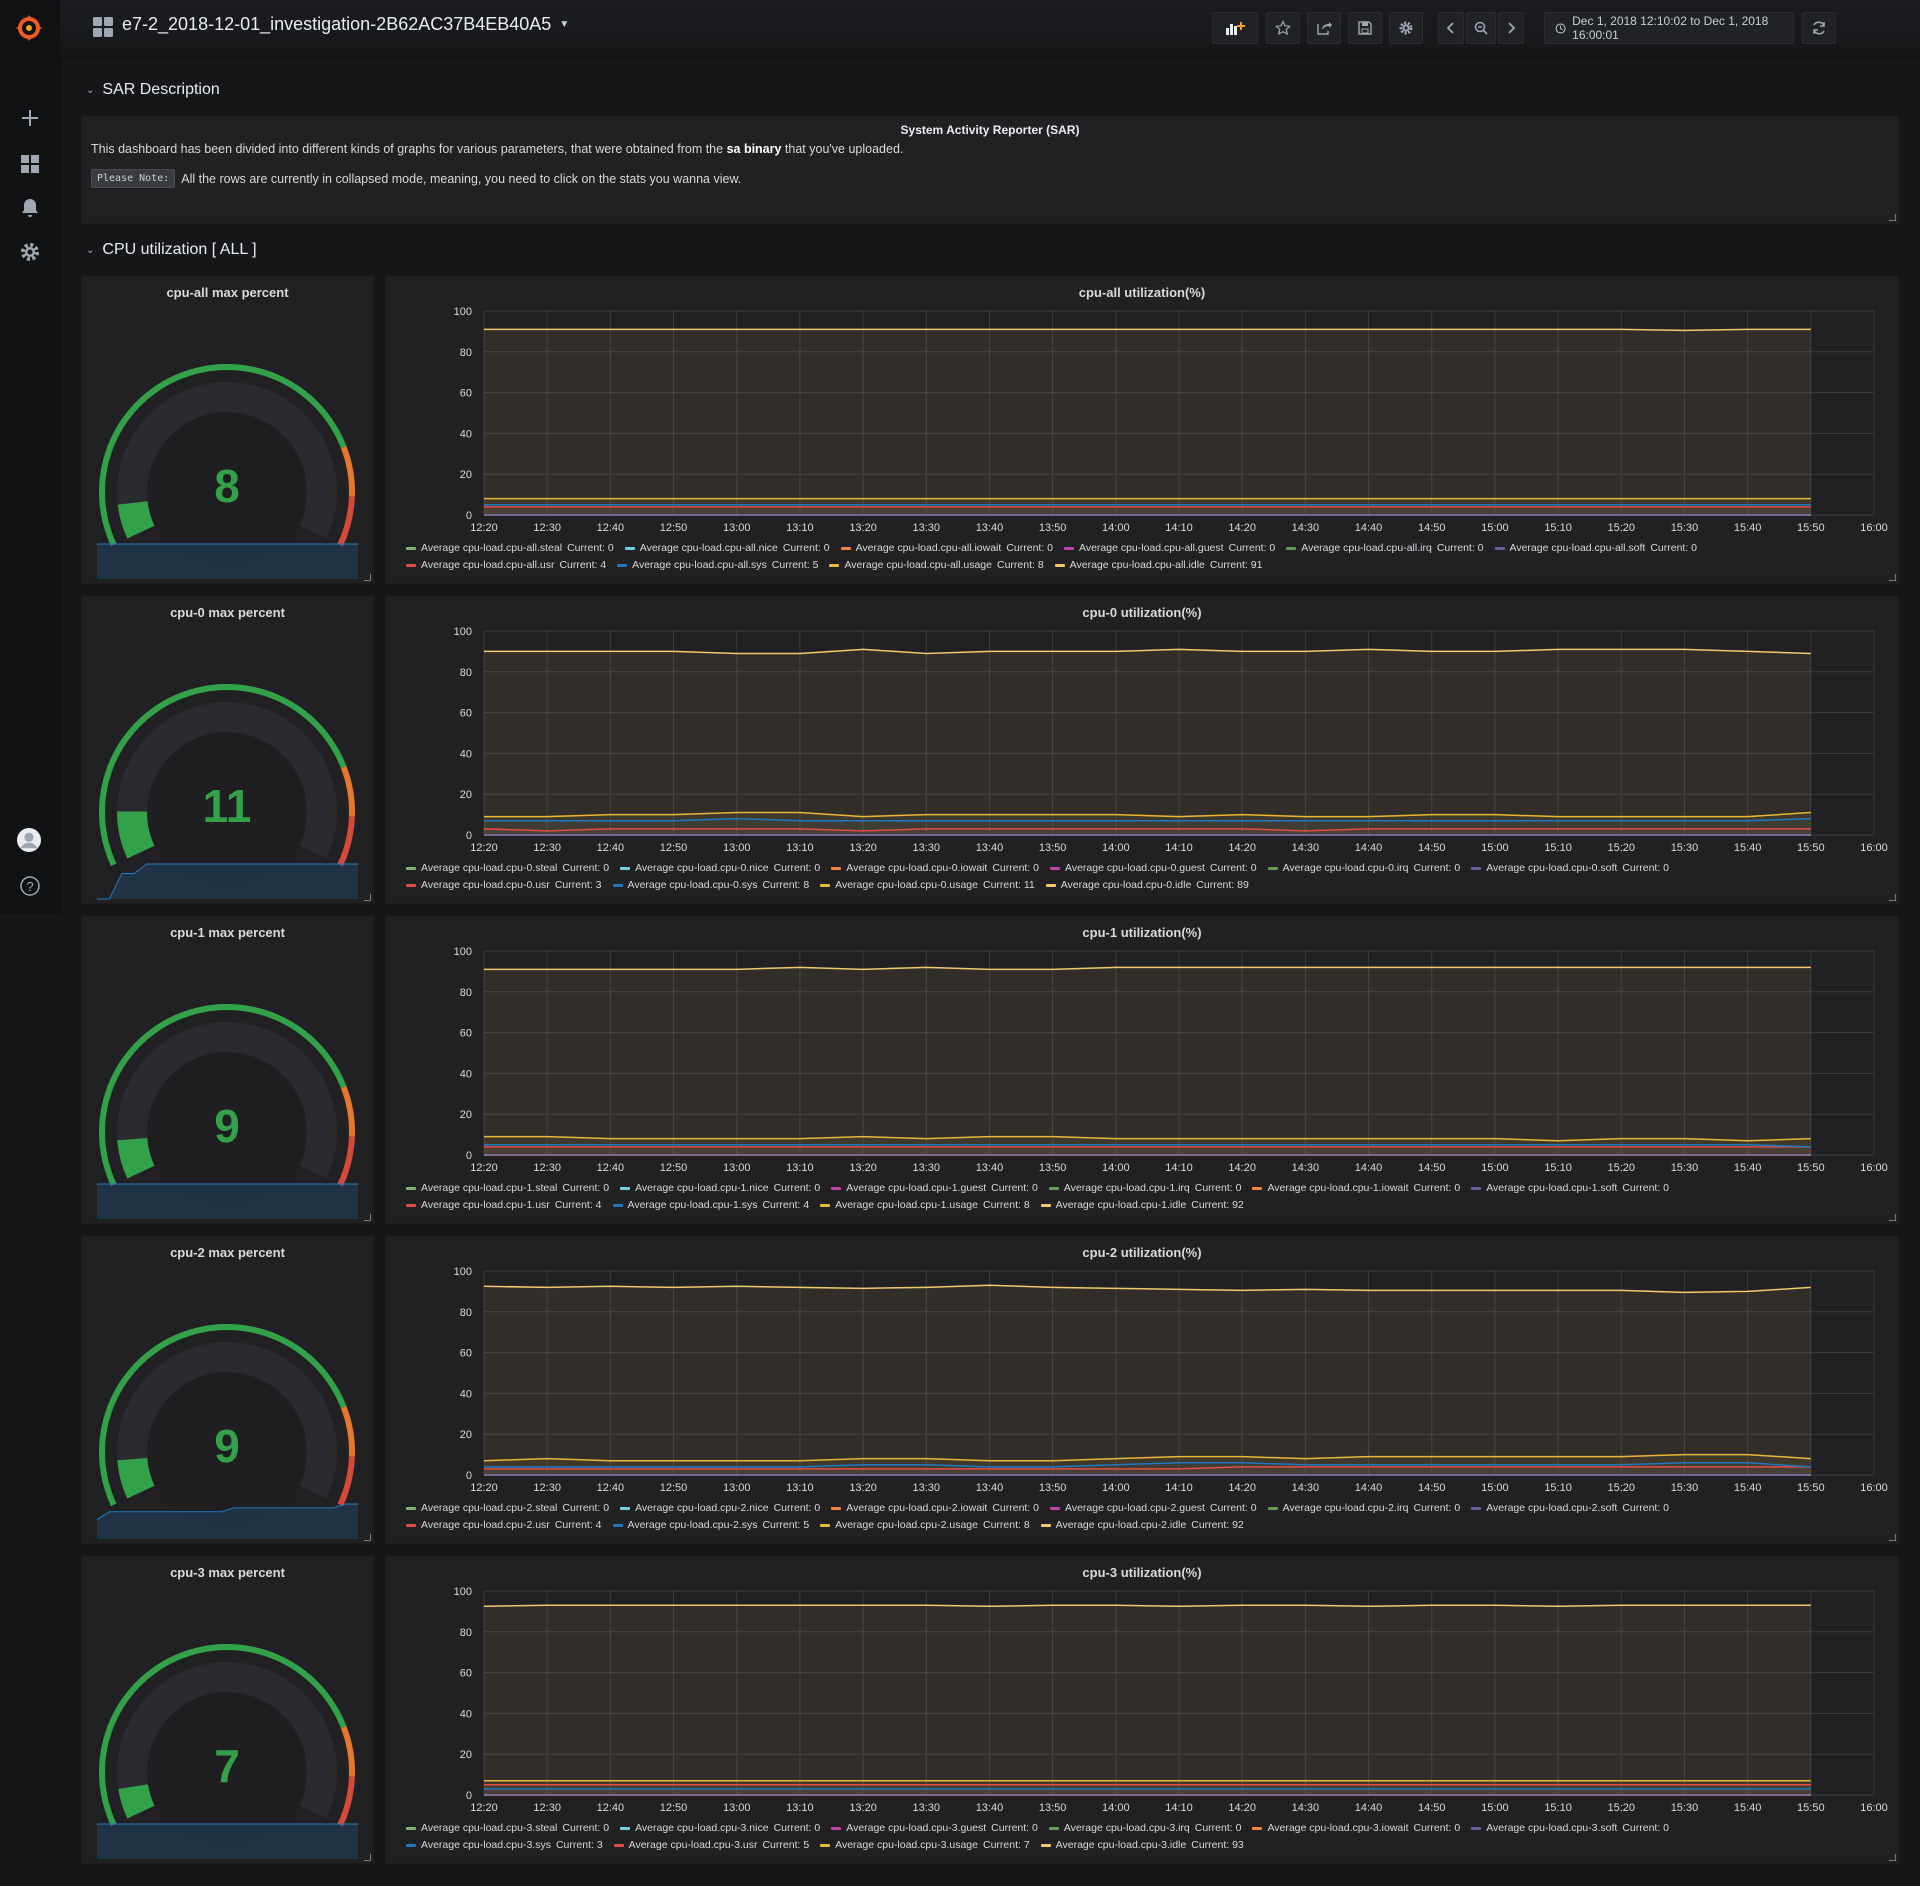  What do you see at coordinates (1144, 1188) in the screenshot?
I see `legend-item: Average cpu-load.cpu-1.irq Current: 0` at bounding box center [1144, 1188].